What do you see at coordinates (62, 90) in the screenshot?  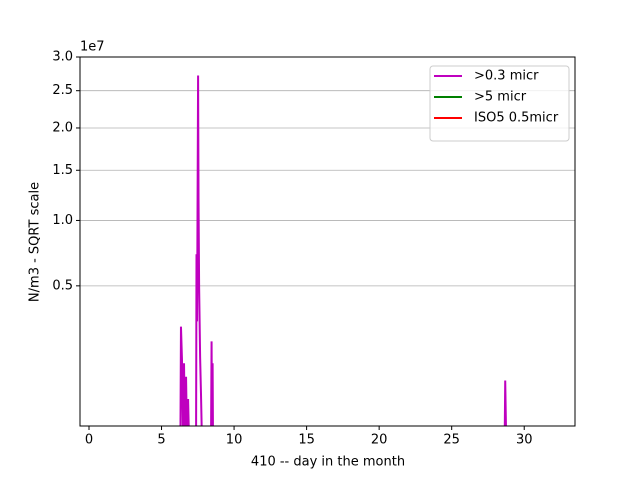 I see `y-tick-label: 2.5` at bounding box center [62, 90].